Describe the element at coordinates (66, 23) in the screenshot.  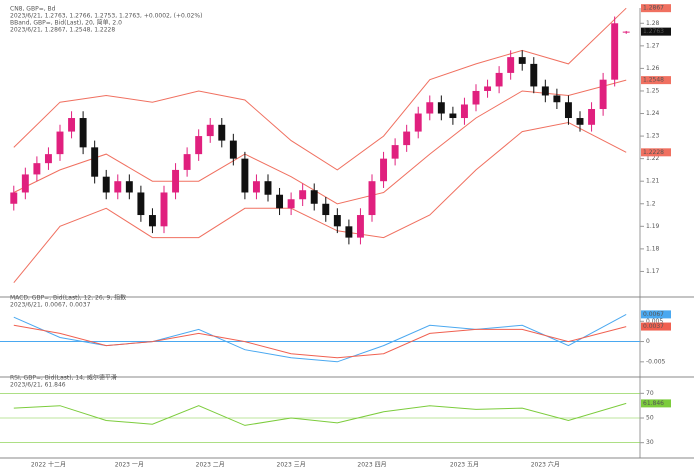
I see `legend-text: BBand, GBP=, Bid(Last), 20, 简单, 2.0` at that location.